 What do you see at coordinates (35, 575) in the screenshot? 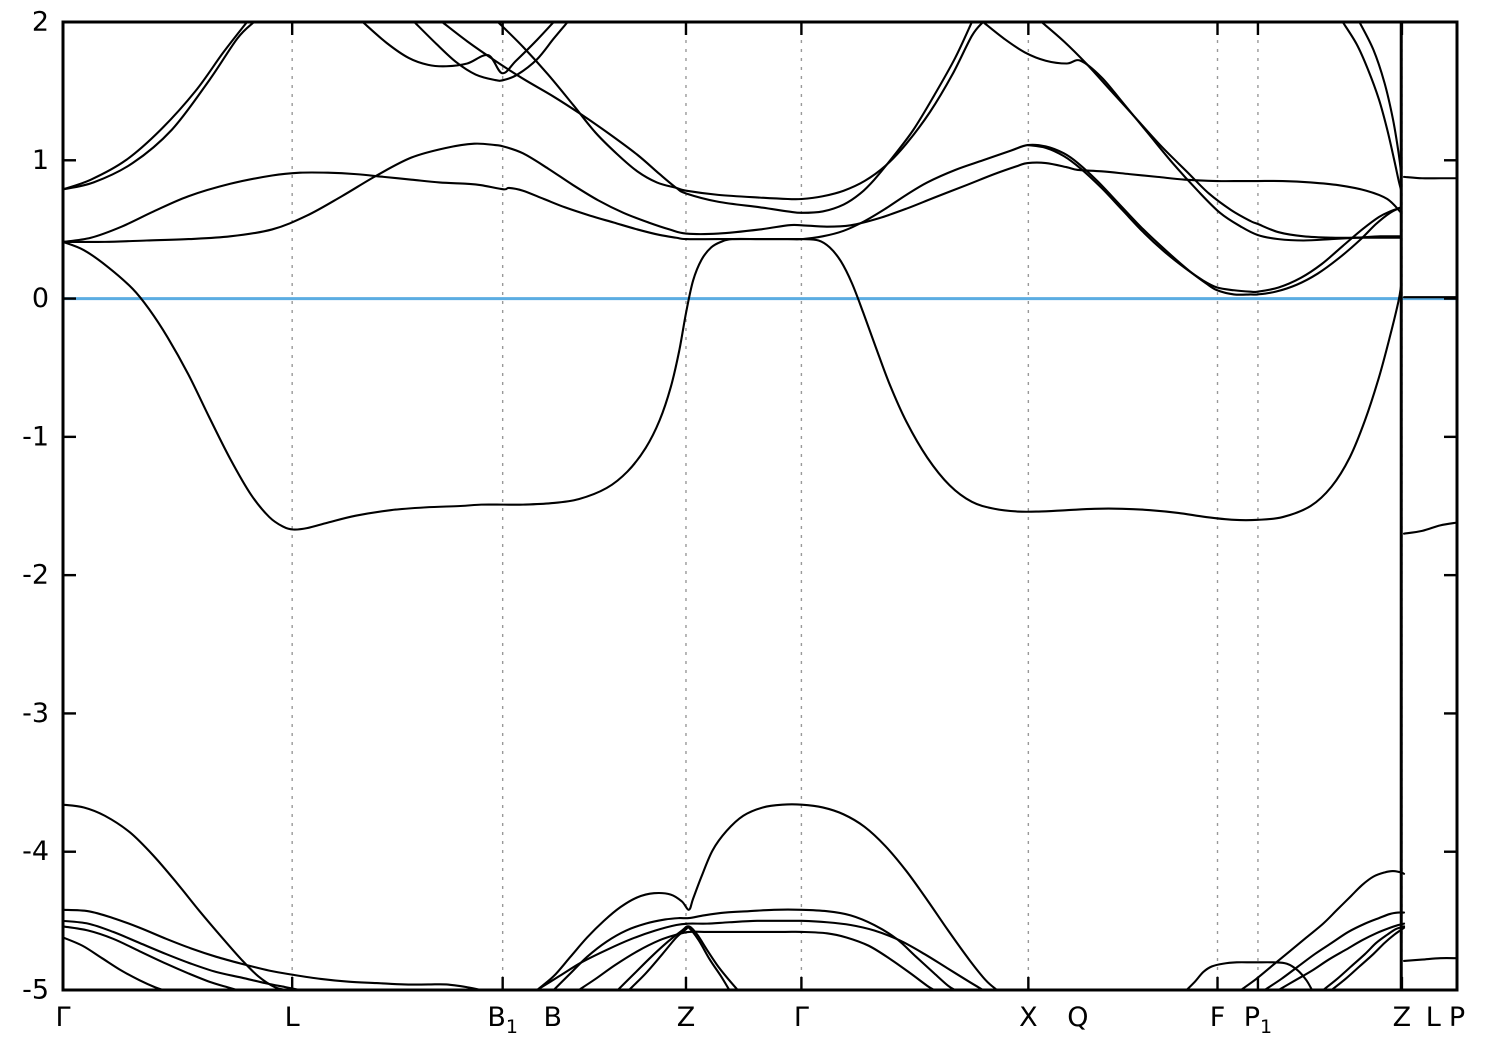
I see `y-axis-label--2: -2` at bounding box center [35, 575].